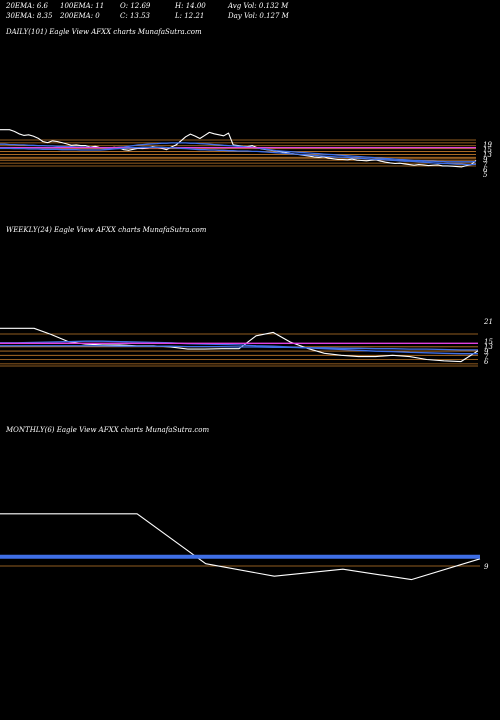  I want to click on weekly-tick-label-0: 21, so click(488, 322).